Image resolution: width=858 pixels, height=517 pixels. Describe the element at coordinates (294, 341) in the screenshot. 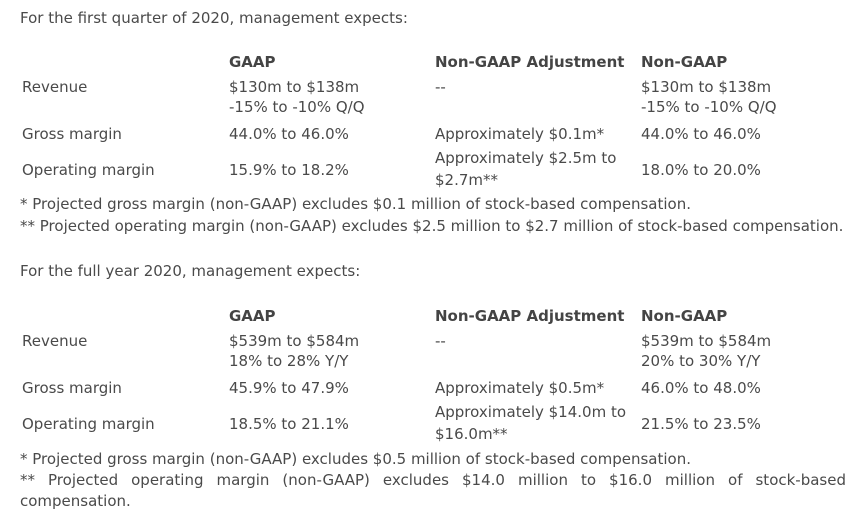

I see `revenue-gaap-range: $539m to $584m` at that location.